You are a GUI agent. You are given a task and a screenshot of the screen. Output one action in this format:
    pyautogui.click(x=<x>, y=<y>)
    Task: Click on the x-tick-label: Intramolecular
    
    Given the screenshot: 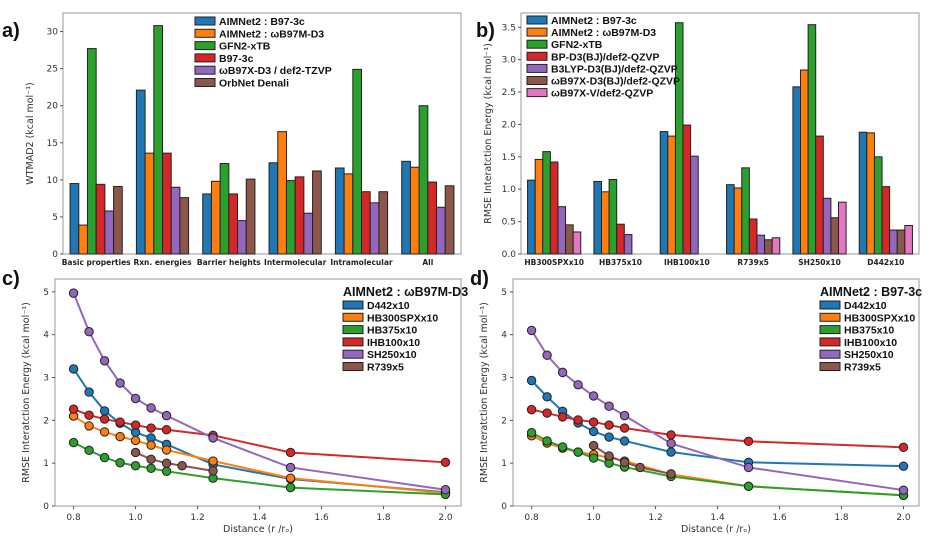 What is the action you would take?
    pyautogui.click(x=361, y=262)
    